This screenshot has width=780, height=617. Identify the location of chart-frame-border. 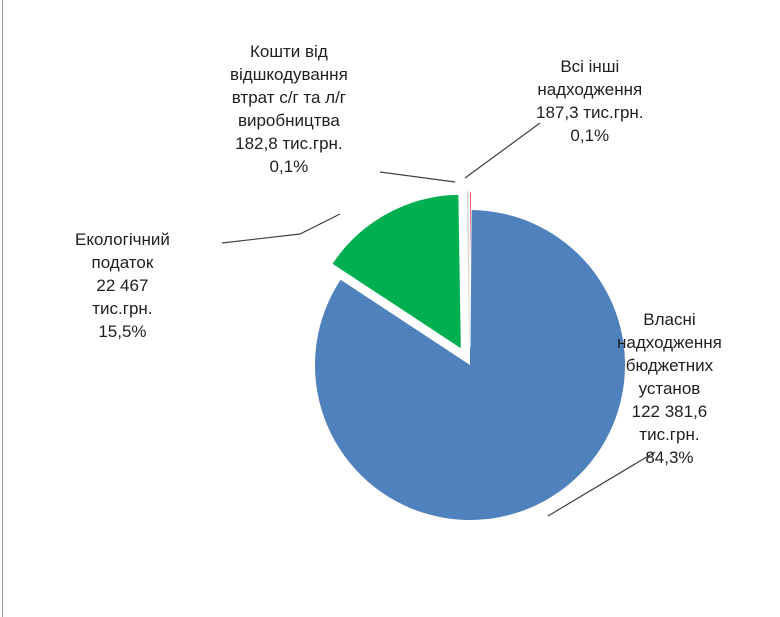
(2, 308).